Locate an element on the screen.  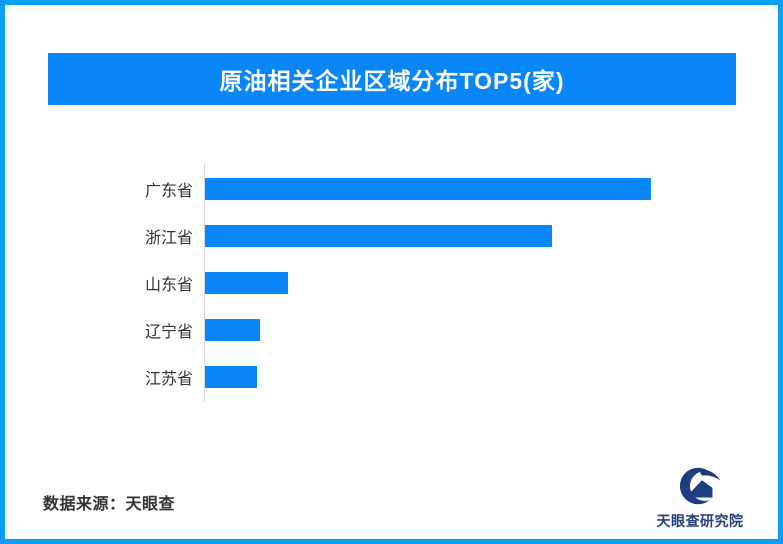
chart-row: 广东省 is located at coordinates (422, 188).